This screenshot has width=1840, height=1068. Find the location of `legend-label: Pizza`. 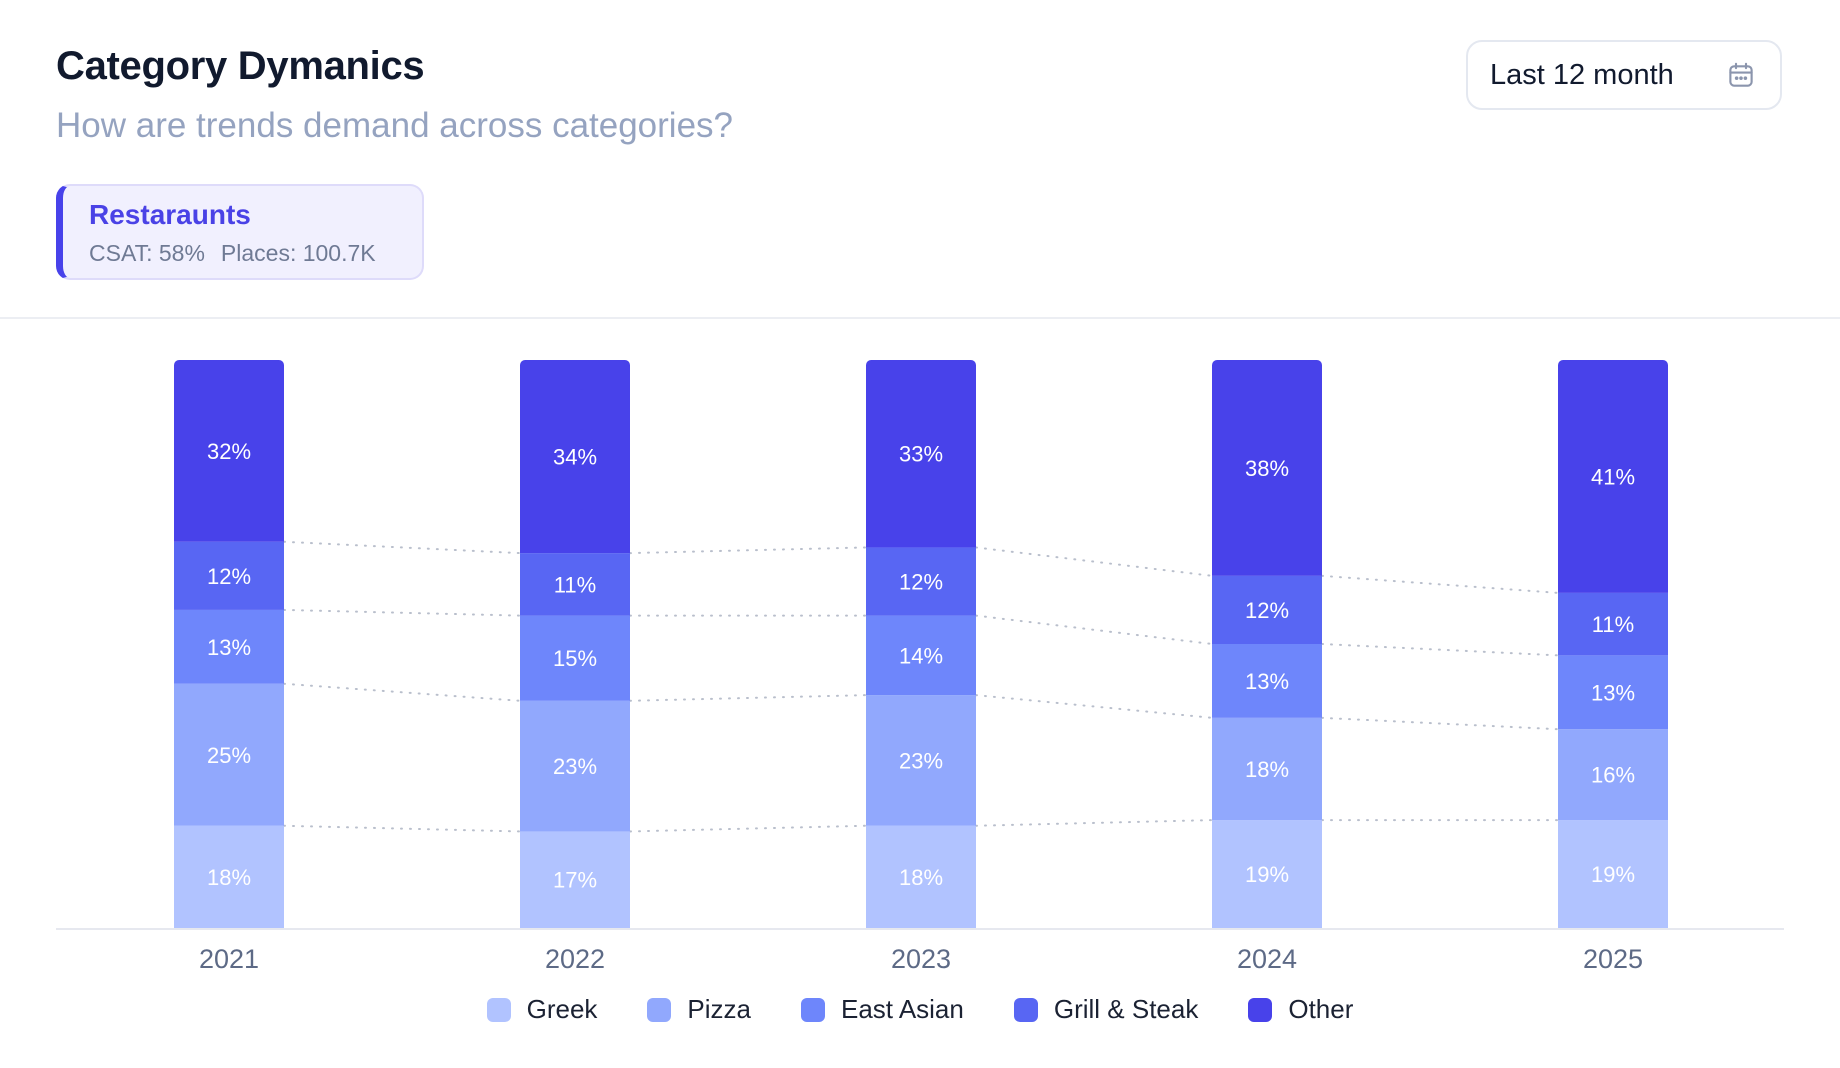

legend-label: Pizza is located at coordinates (719, 1009).